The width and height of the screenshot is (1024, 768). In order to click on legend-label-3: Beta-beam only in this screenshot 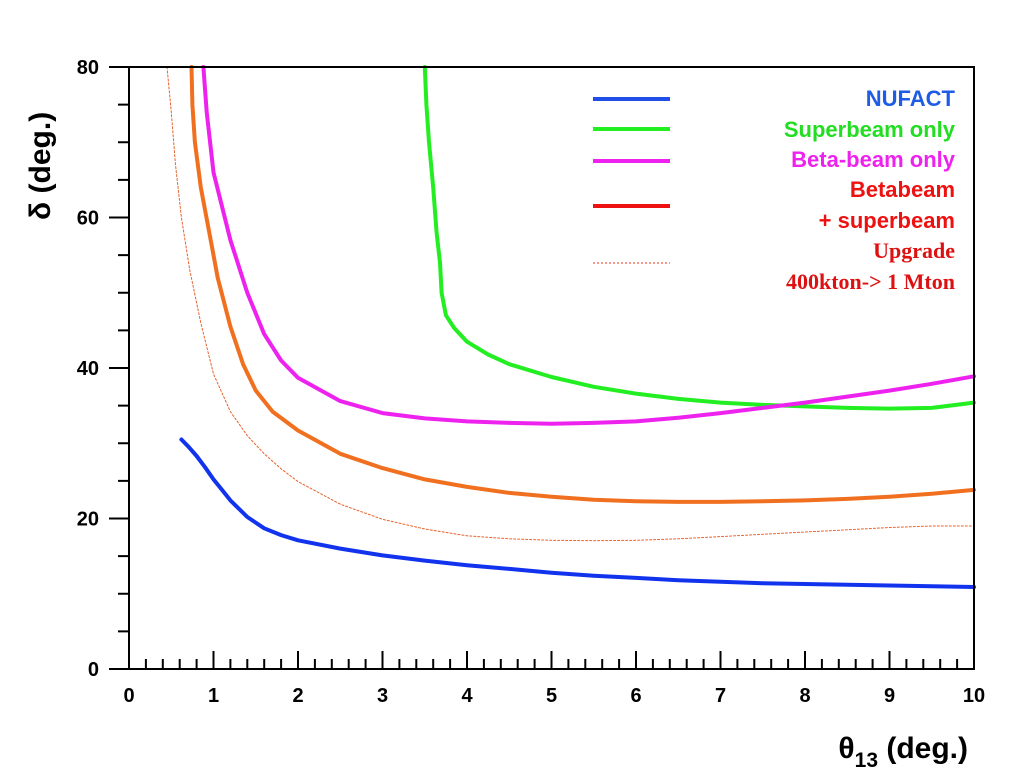, I will do `click(873, 159)`.